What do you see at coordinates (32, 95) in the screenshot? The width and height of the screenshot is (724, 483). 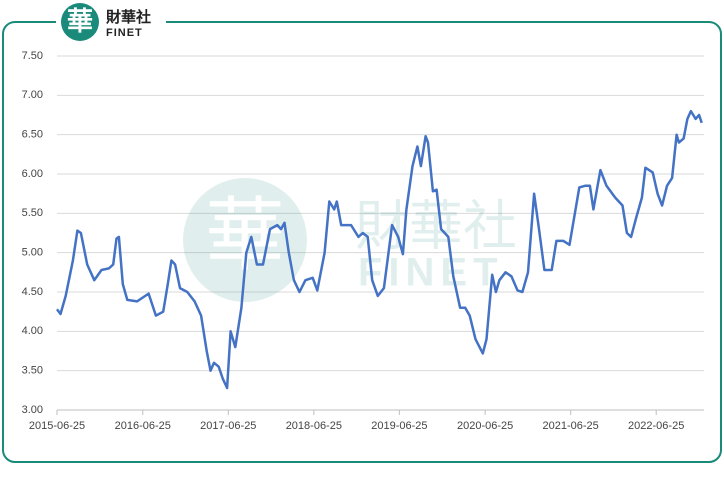 I see `y-tick-label: 7.00` at bounding box center [32, 95].